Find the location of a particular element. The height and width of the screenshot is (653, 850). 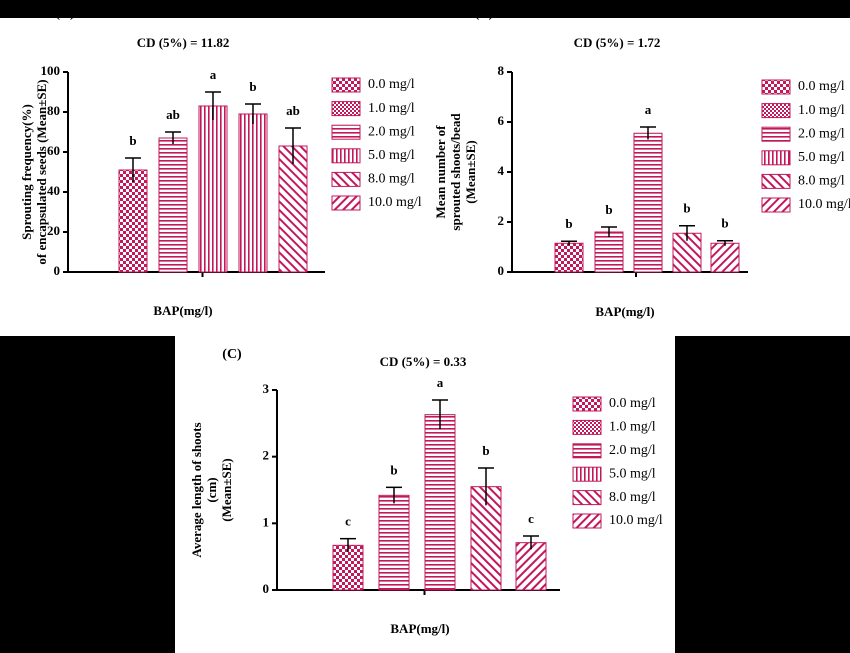

y-axis-label: (cm) is located at coordinates (211, 489).